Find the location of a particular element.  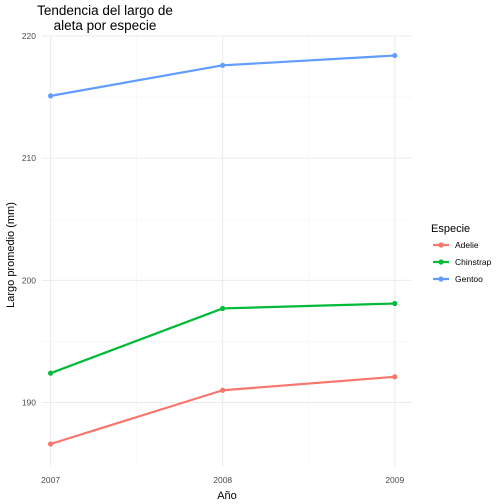

x-axis-ticks: 2007 2008 2009 is located at coordinates (222, 480).